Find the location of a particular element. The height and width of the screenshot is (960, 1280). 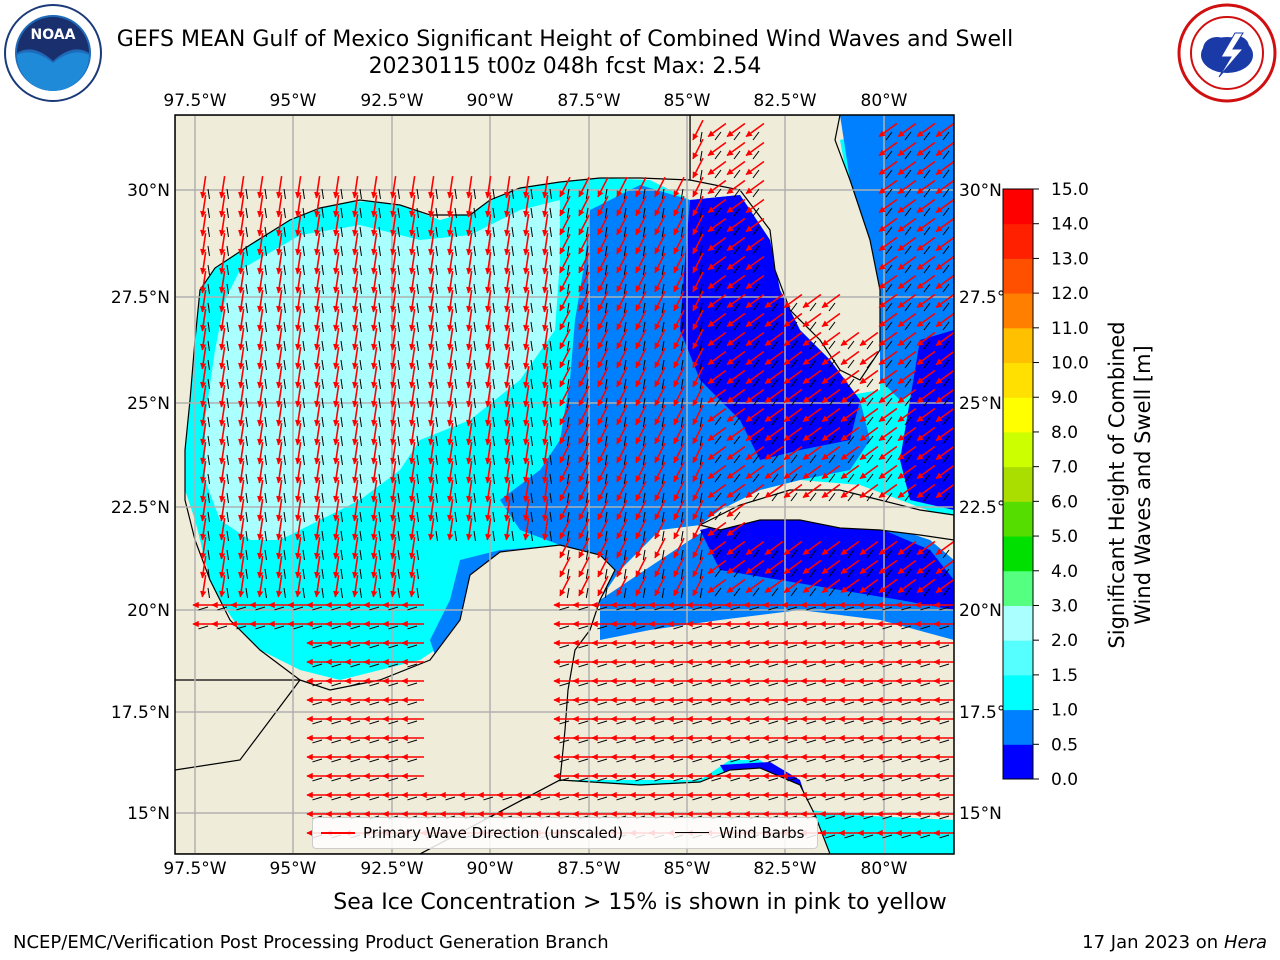

colorbar-tick-label: 6.0 is located at coordinates (1064, 502).